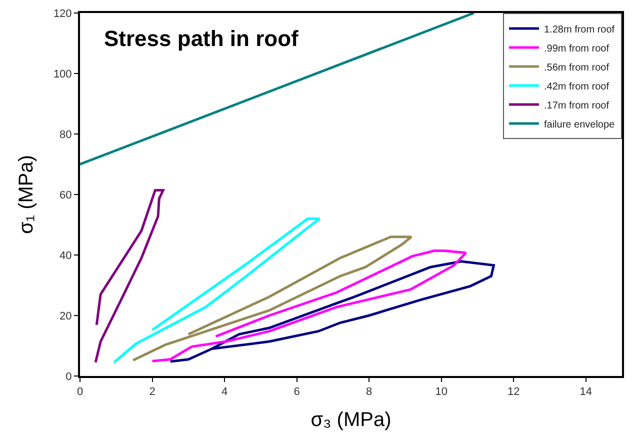 The width and height of the screenshot is (632, 435). What do you see at coordinates (62, 14) in the screenshot?
I see `y-tick-label: 120` at bounding box center [62, 14].